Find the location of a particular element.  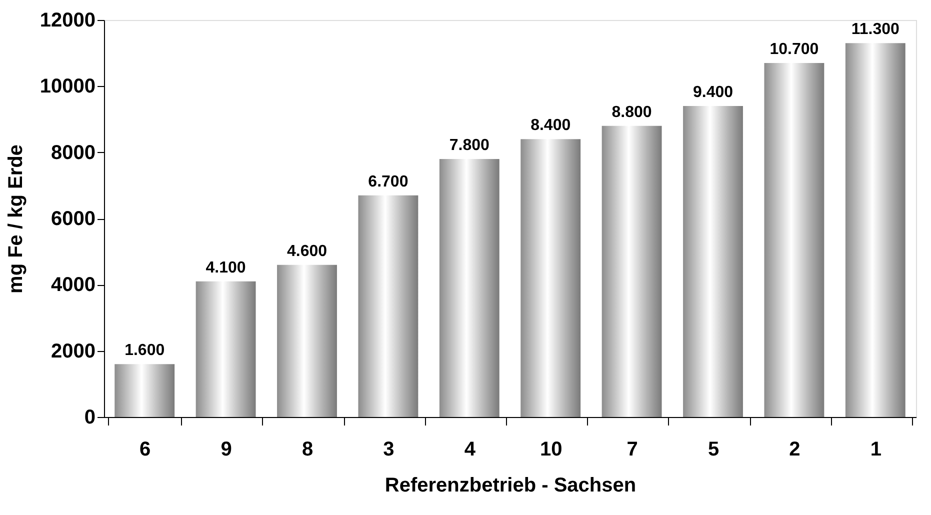

x-axis-title: Referenzbetrieb - Sachsen is located at coordinates (510, 485).